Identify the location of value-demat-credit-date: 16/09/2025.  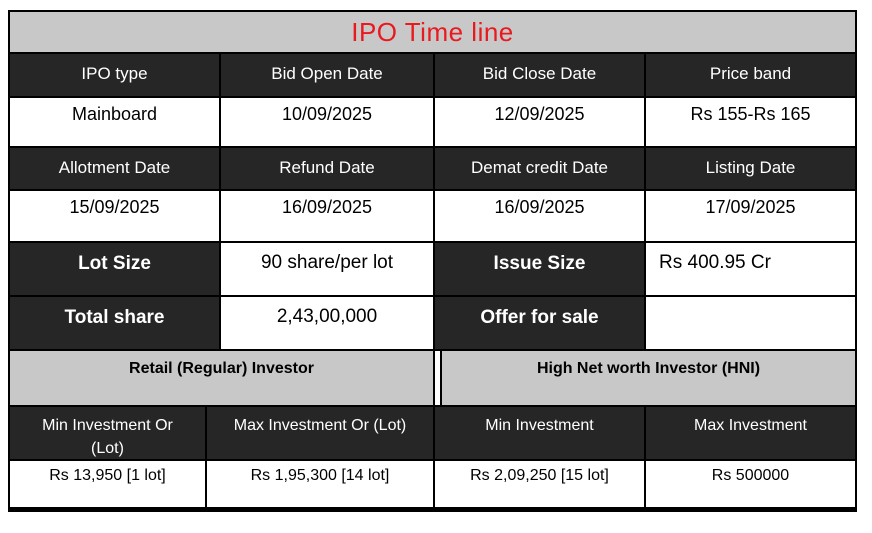
(539, 216).